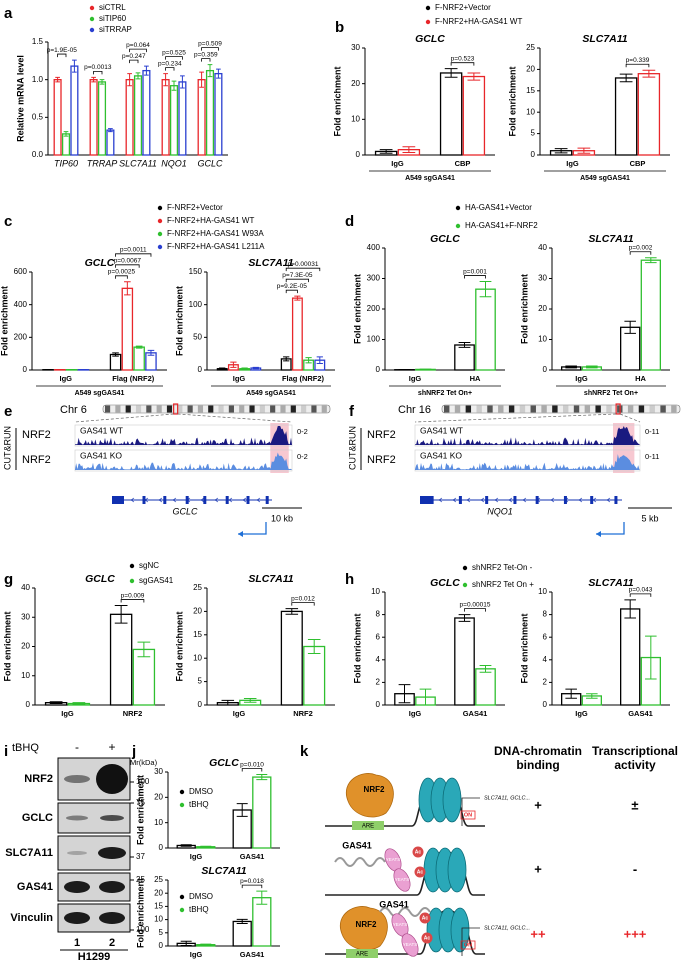  Describe the element at coordinates (538, 868) in the screenshot. I see `binding-score: +` at that location.